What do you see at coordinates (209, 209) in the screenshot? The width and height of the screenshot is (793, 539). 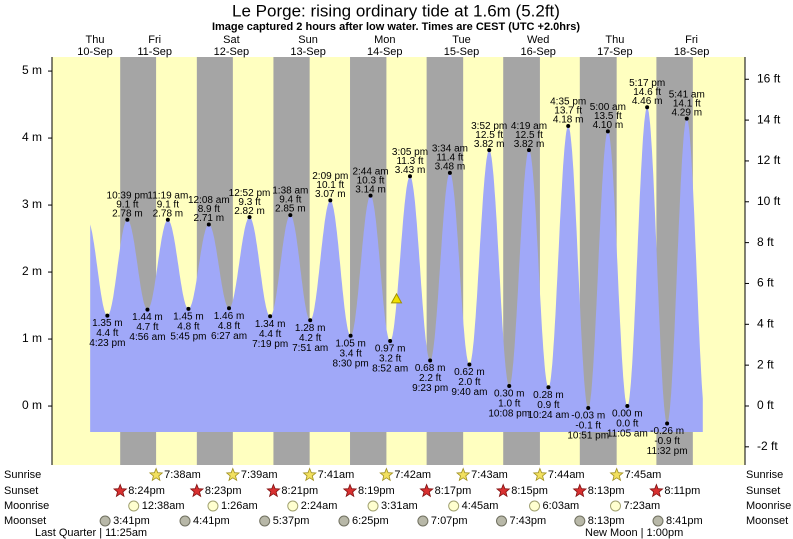 I see `extreme-ft: 8.9 ft` at bounding box center [209, 209].